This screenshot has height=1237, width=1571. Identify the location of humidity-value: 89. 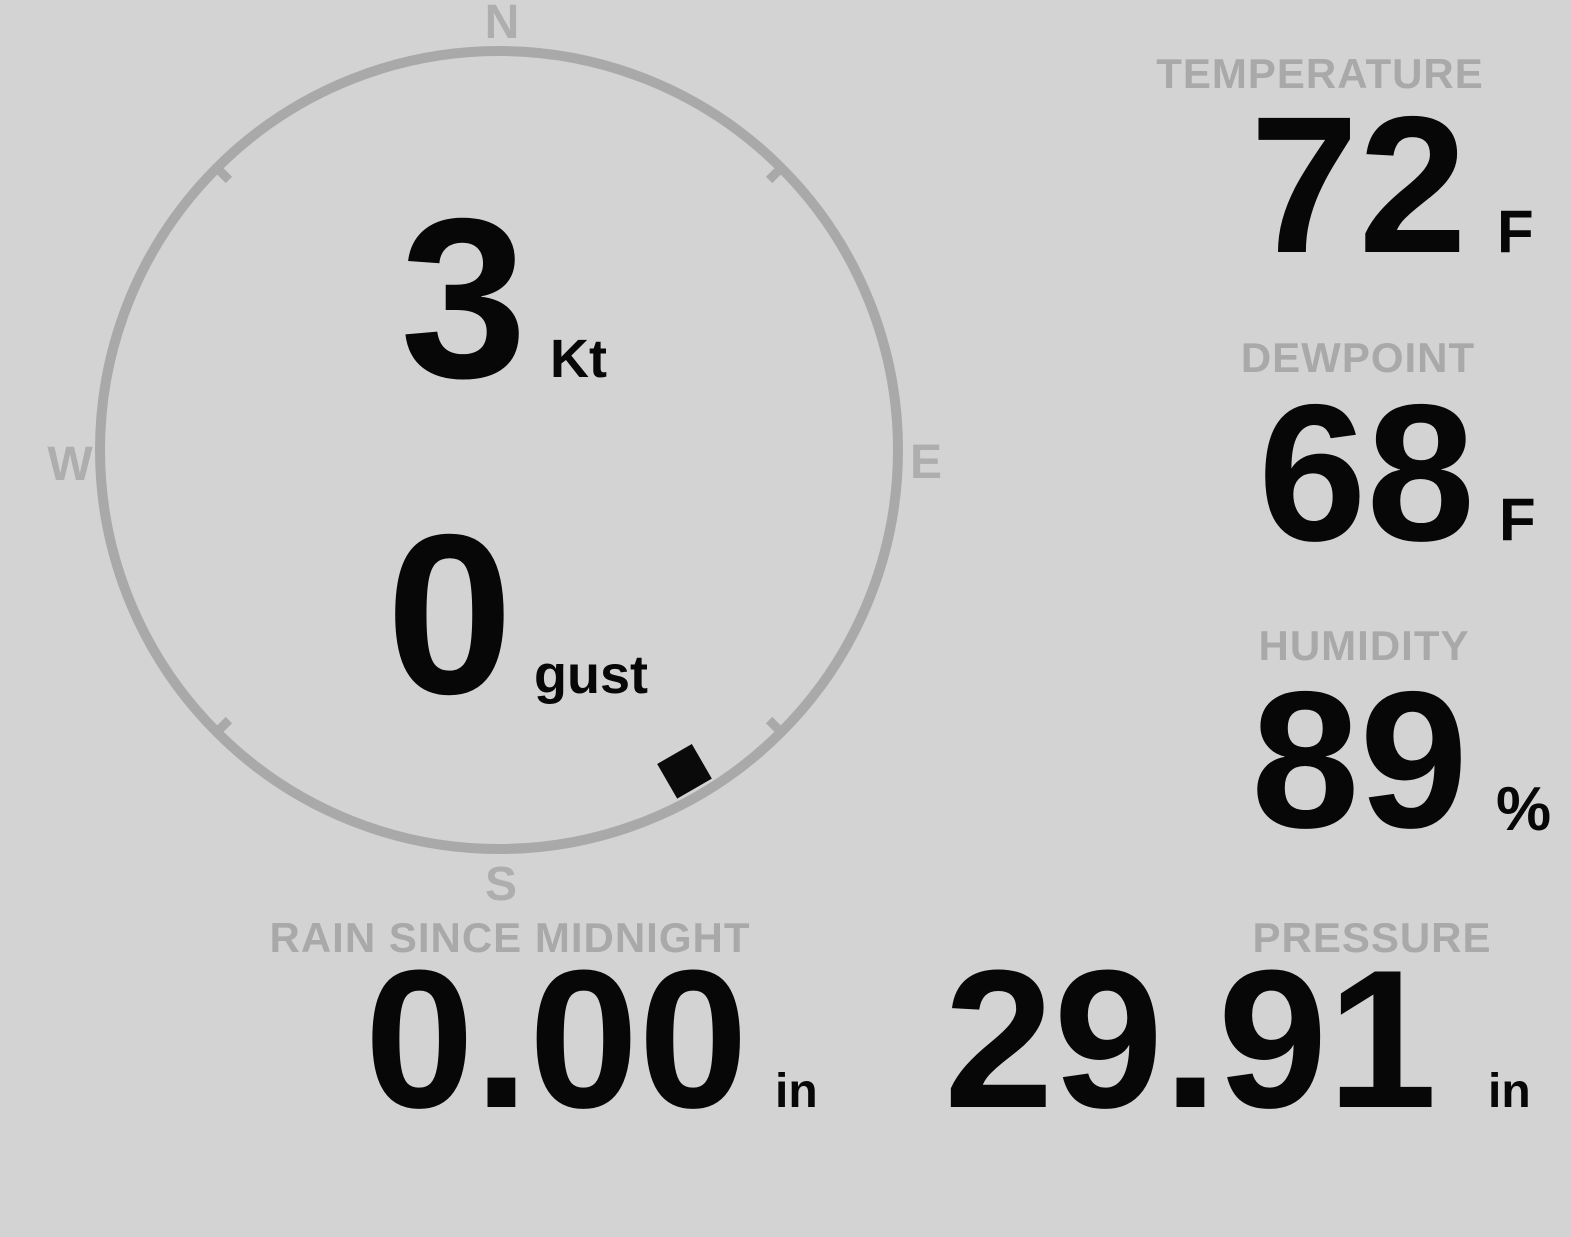
(1359, 760).